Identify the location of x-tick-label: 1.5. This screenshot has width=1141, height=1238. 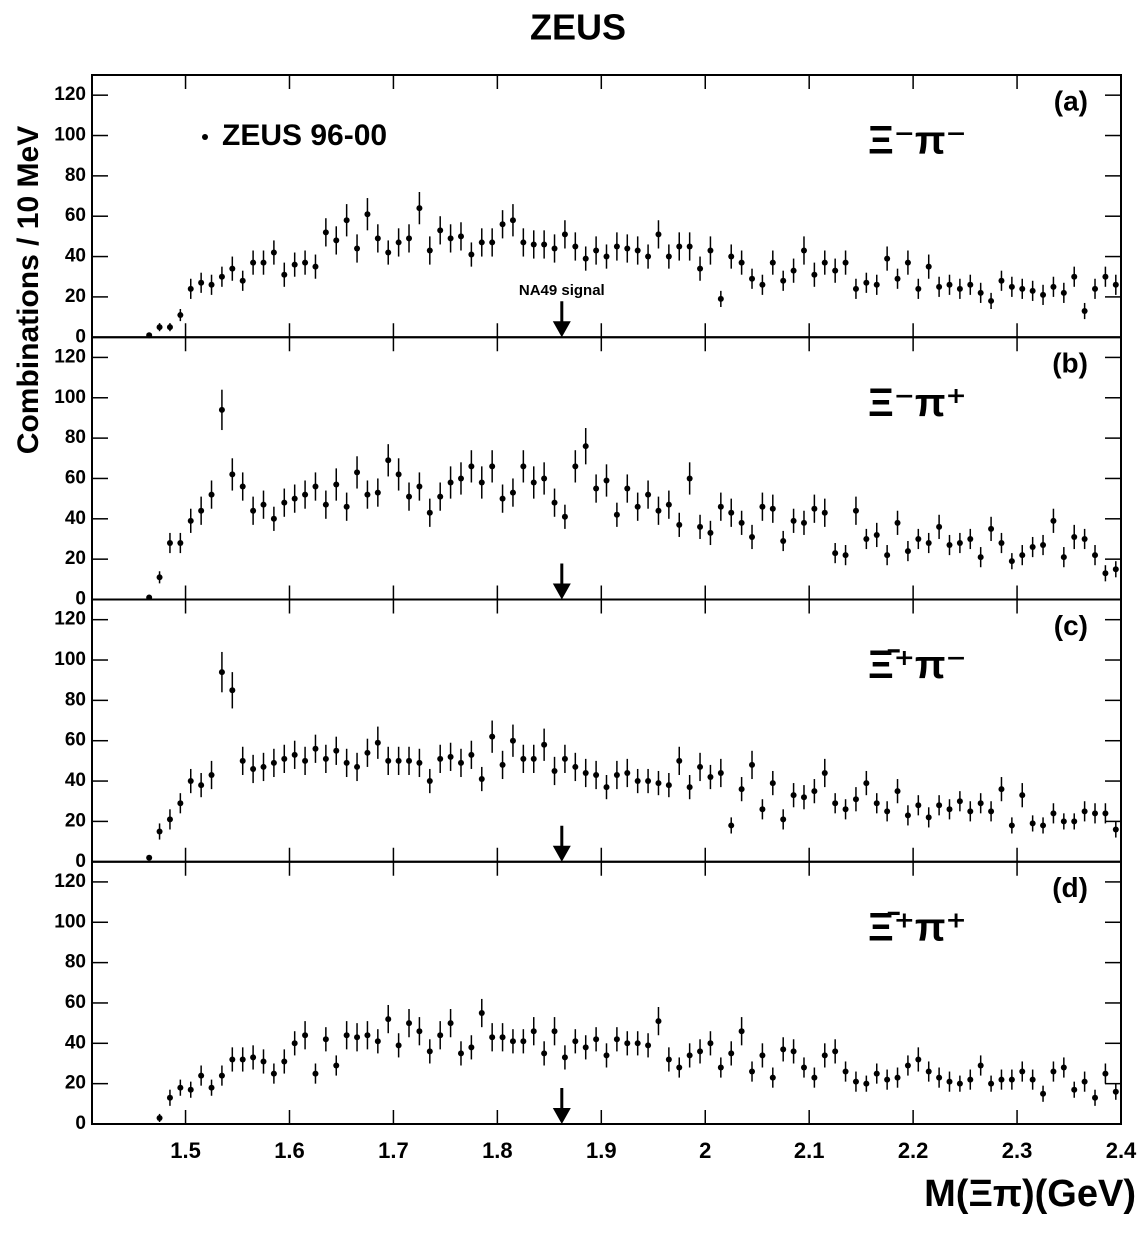
(185, 1150).